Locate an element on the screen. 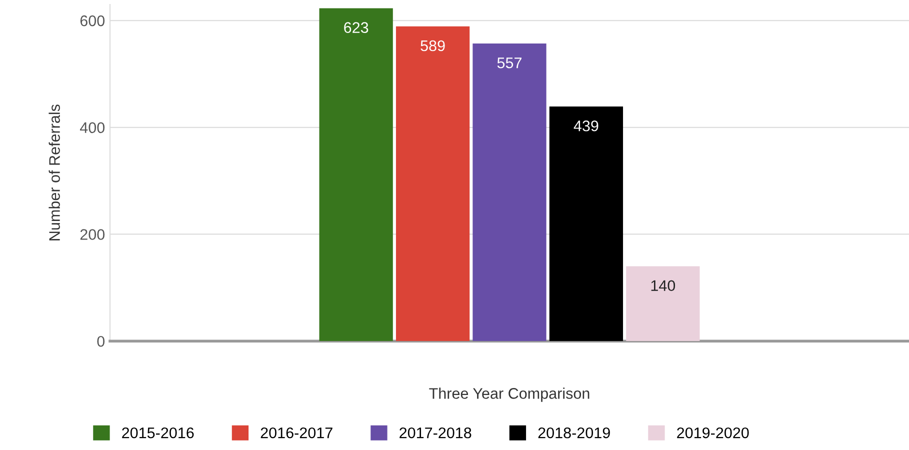  y-tick-label: 600 is located at coordinates (92, 20).